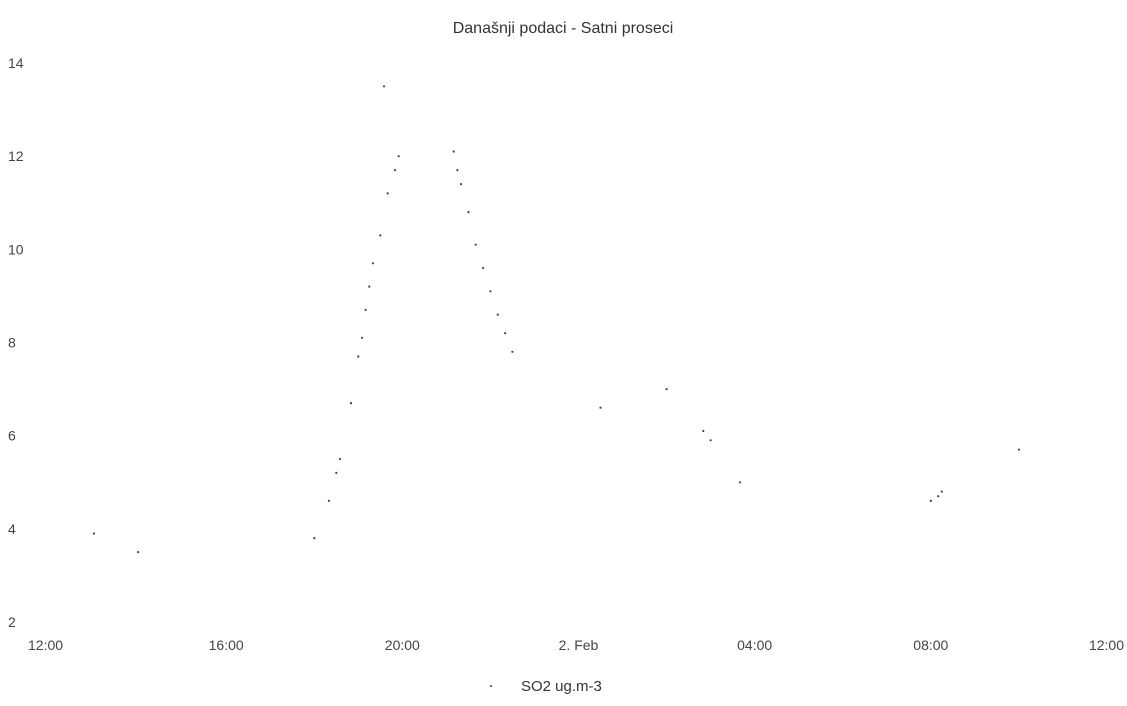 This screenshot has height=706, width=1127. I want to click on chart-title: Današnji podaci - Satni proseci, so click(563, 28).